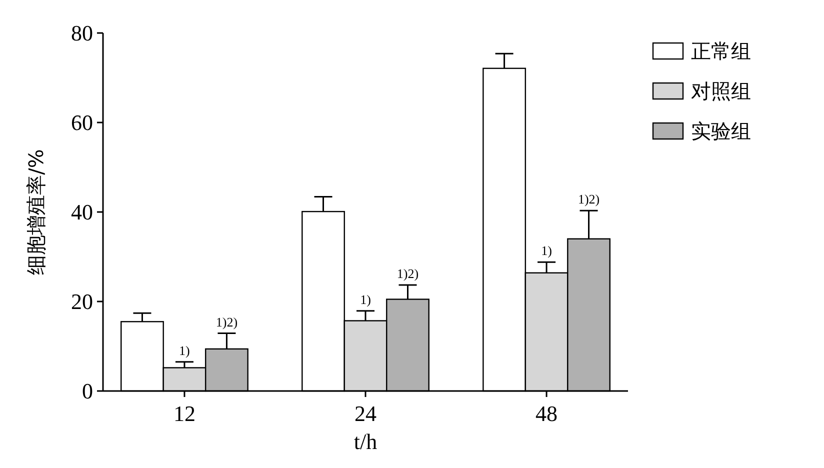  I want to click on legend-label: 实验组, so click(721, 131).